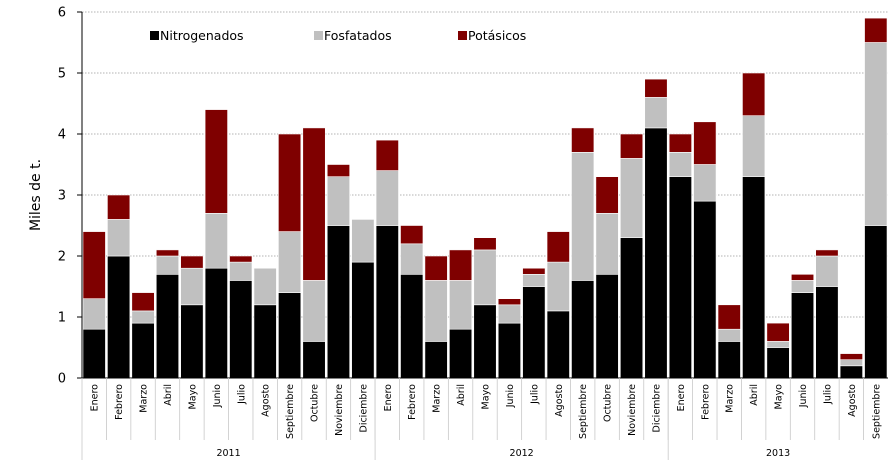 The width and height of the screenshot is (888, 460). Describe the element at coordinates (62, 318) in the screenshot. I see `y-tick-label: 1` at that location.